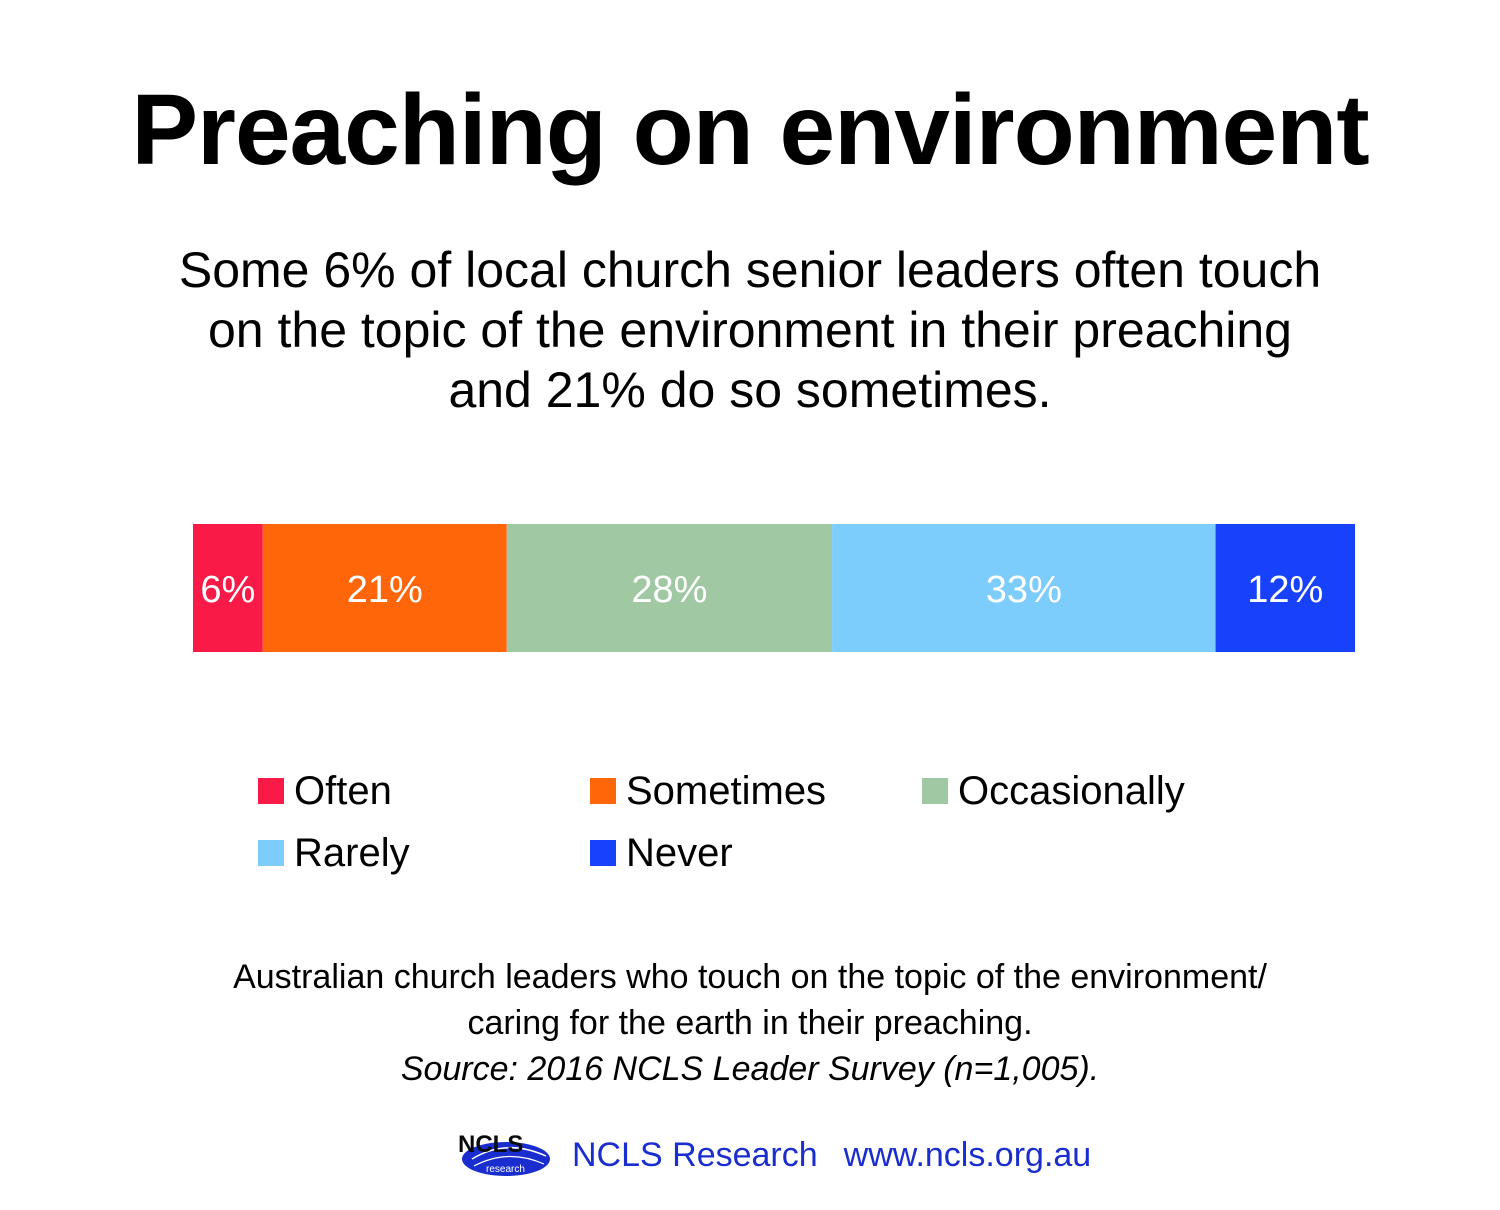 The image size is (1500, 1210). I want to click on logo-subtext: research, so click(505, 1169).